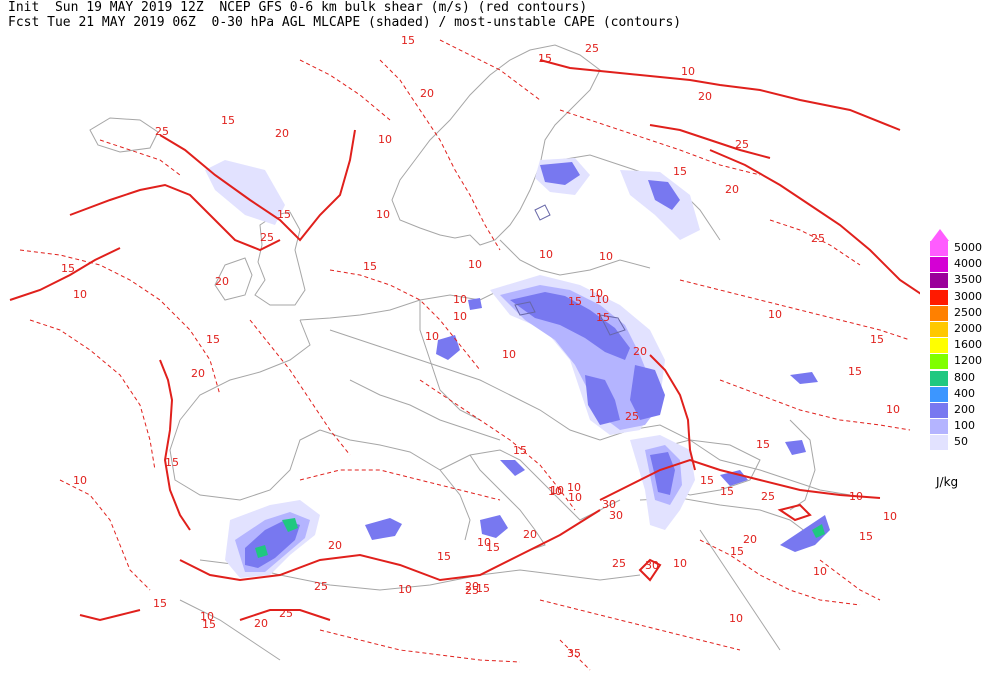 The image size is (1000, 680). What do you see at coordinates (574, 653) in the screenshot?
I see `contour-label: 35` at bounding box center [574, 653].